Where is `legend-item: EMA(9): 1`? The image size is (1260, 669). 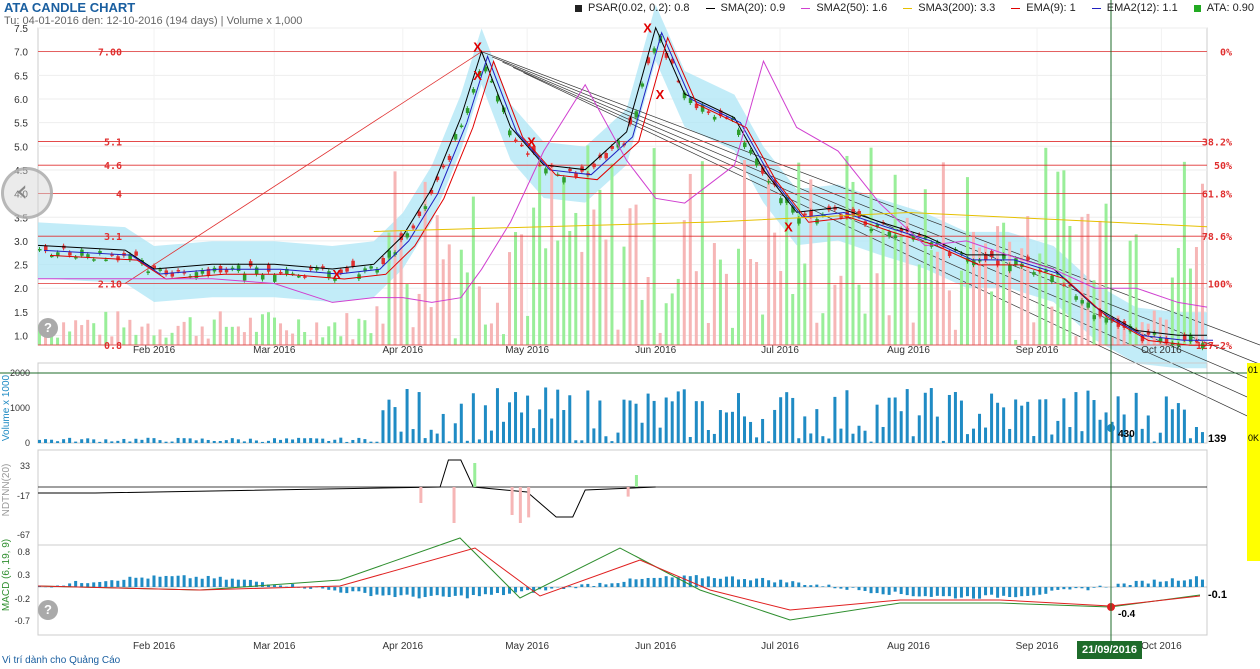 legend-item: EMA(9): 1 is located at coordinates (1043, 8).